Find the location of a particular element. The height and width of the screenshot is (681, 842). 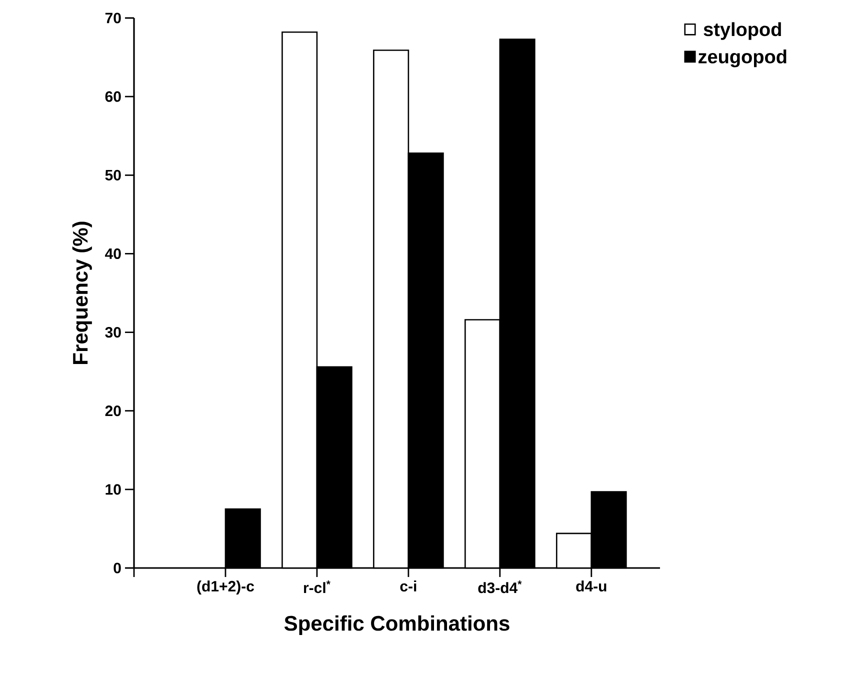

y-tick-label: 0 is located at coordinates (117, 568).